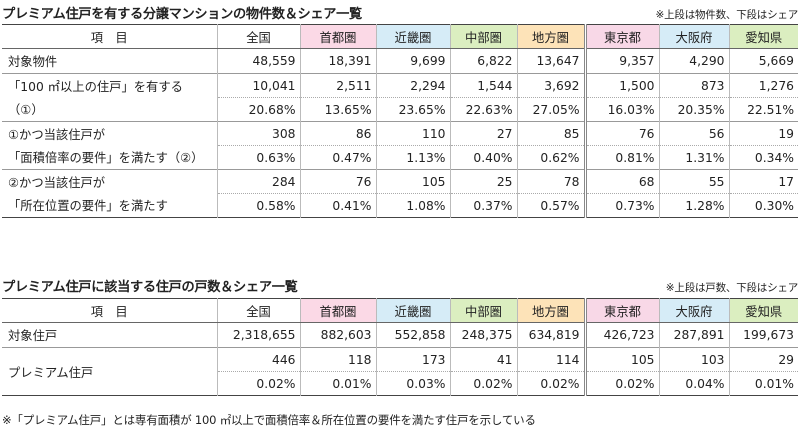 The width and height of the screenshot is (800, 432). I want to click on row-label: 対象住戸, so click(109, 335).